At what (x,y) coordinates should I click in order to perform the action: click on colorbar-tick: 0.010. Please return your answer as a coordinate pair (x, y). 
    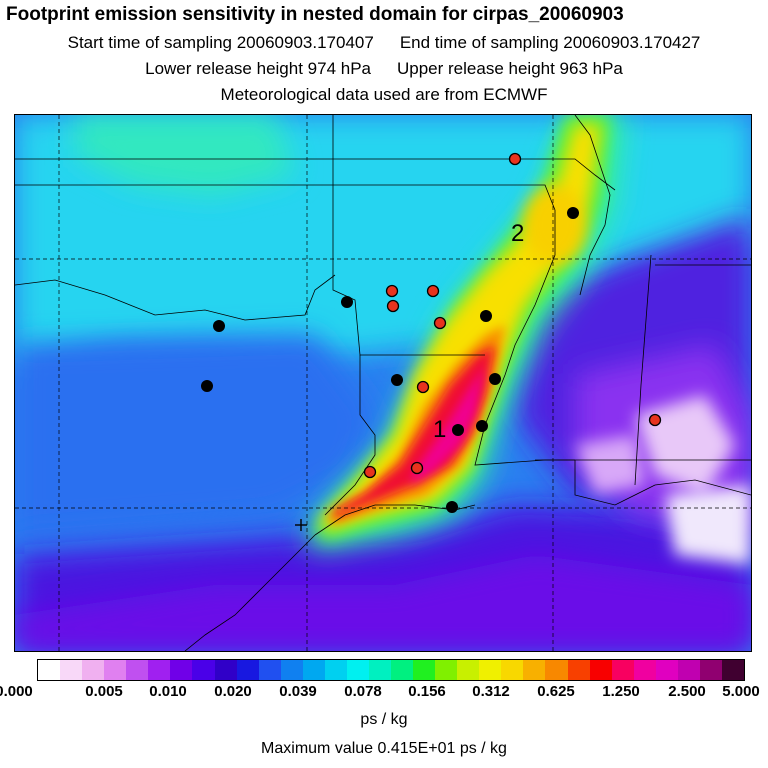
    Looking at the image, I should click on (168, 691).